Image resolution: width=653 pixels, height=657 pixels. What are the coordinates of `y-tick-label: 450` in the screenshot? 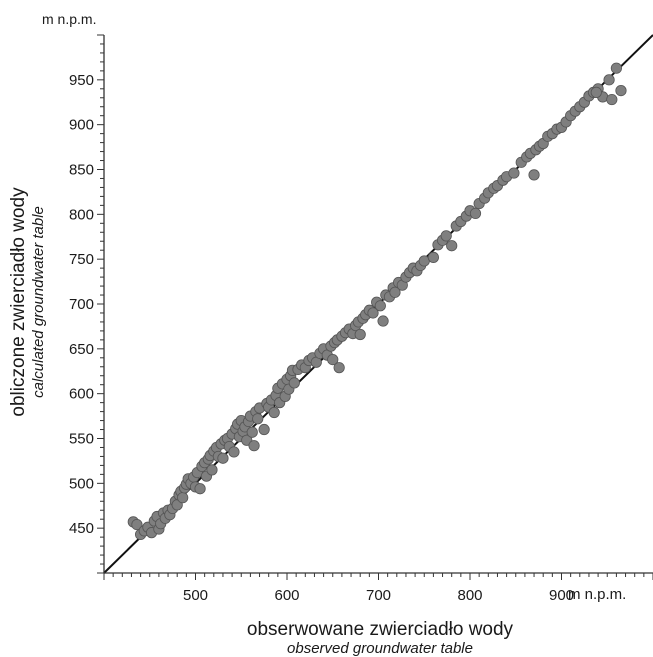 It's located at (81, 528).